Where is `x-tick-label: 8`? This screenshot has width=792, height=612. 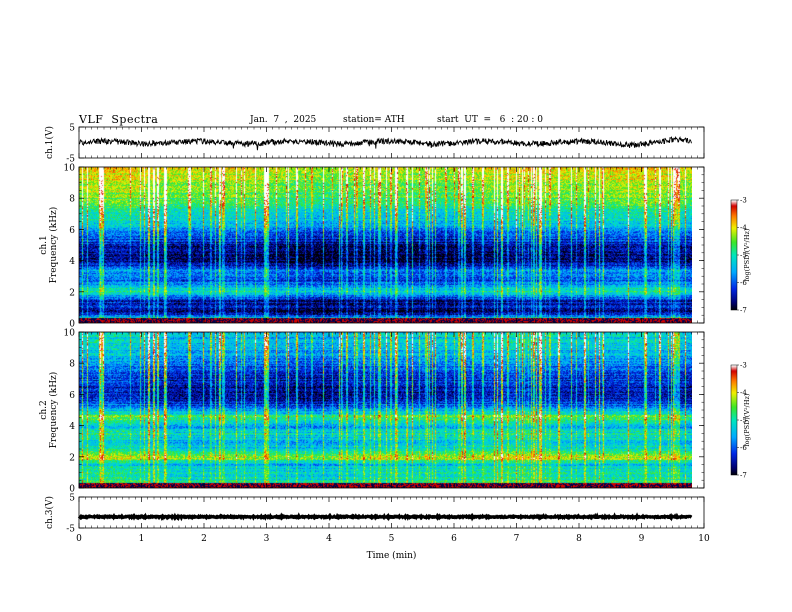
x-tick-label: 8 is located at coordinates (579, 539).